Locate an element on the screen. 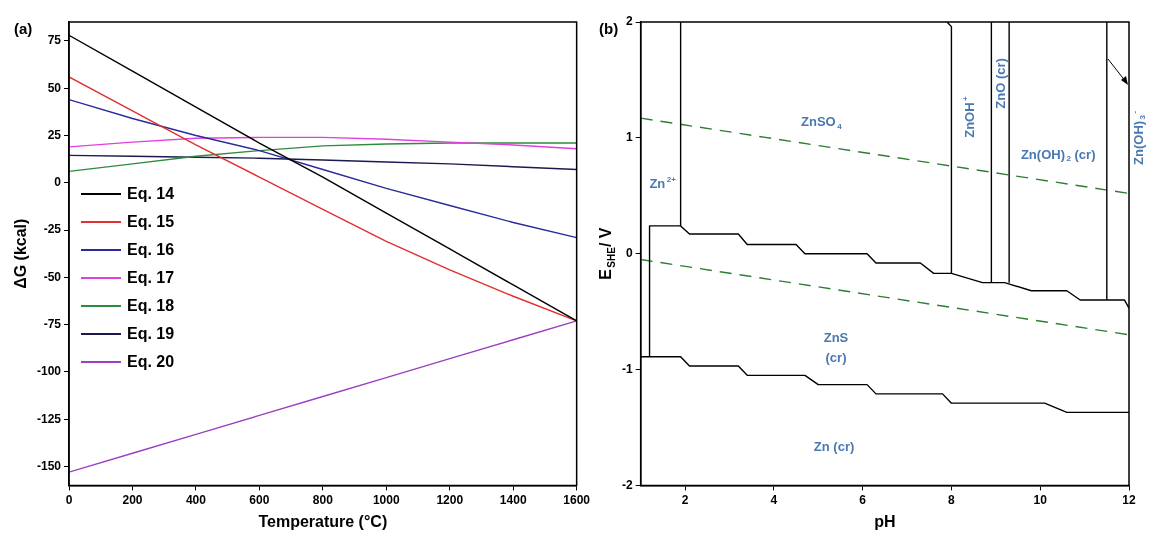  y-axis-title: ESHE/ V is located at coordinates (607, 253).